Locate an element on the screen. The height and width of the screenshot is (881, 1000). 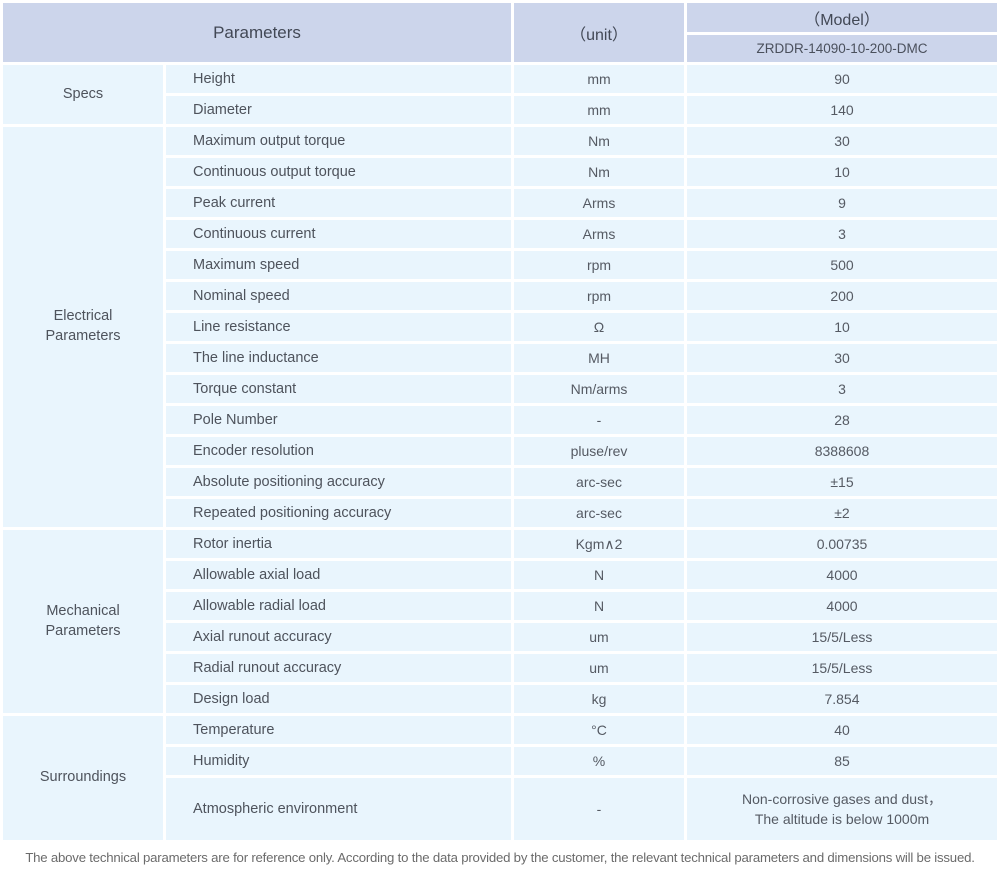
value-cell: ±2 is located at coordinates (842, 513).